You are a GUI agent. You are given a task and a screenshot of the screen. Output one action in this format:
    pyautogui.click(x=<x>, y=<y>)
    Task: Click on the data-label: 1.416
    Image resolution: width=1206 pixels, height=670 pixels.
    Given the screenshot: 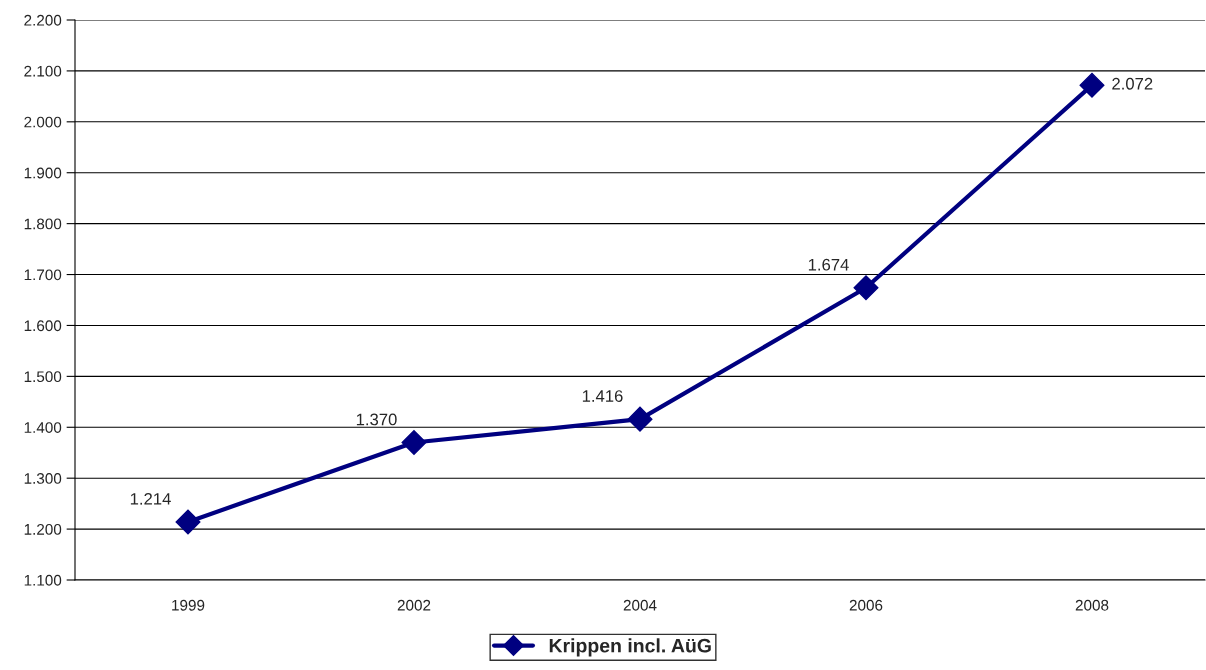 What is the action you would take?
    pyautogui.click(x=602, y=396)
    